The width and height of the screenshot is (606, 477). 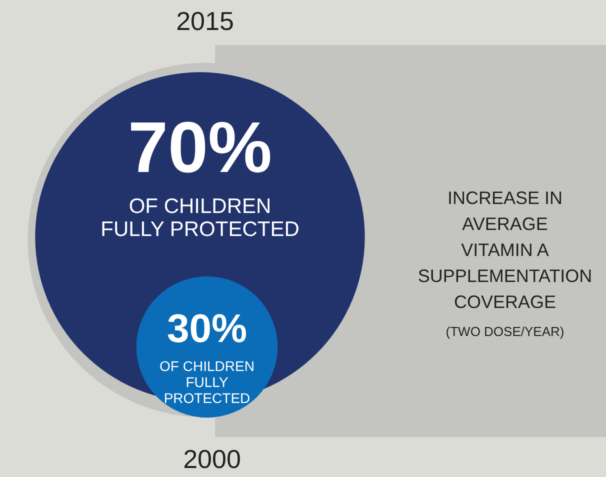 What do you see at coordinates (200, 148) in the screenshot?
I see `data-label: 70%` at bounding box center [200, 148].